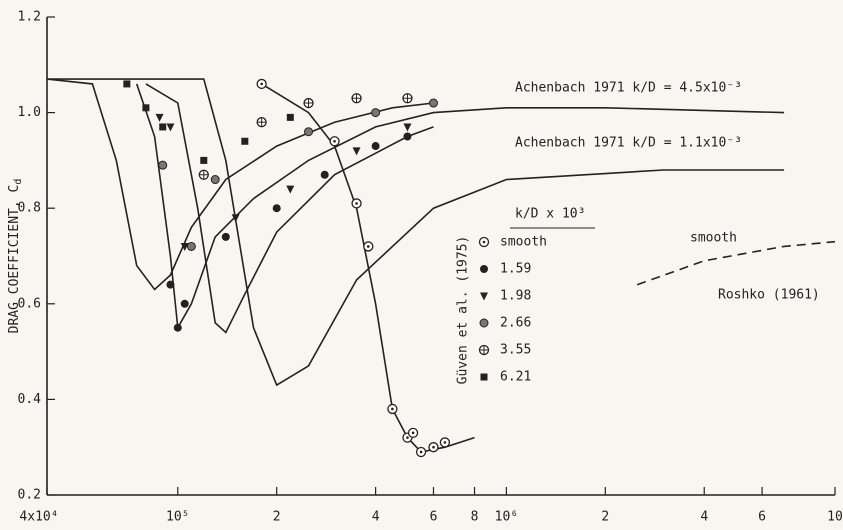 This screenshot has width=843, height=530. I want to click on legend-label: 6.21, so click(515, 377).